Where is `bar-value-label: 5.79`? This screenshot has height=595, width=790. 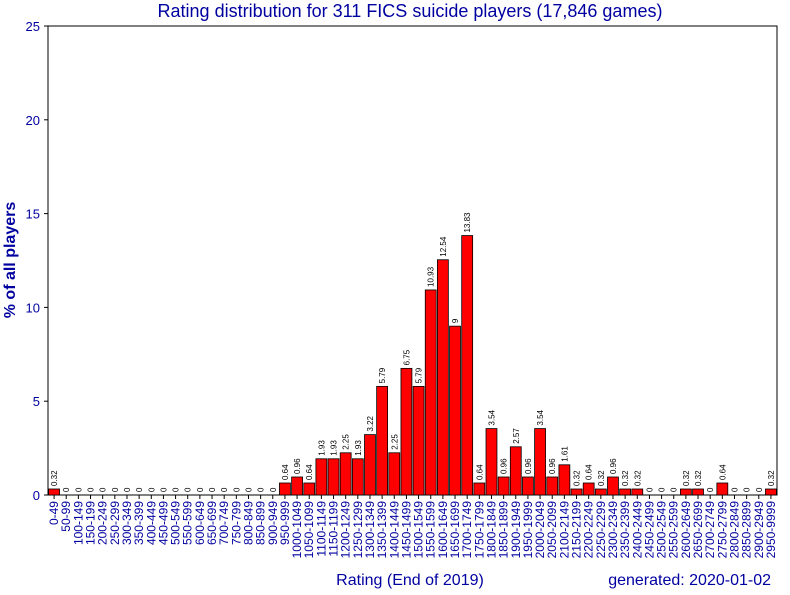 bar-value-label: 5.79 is located at coordinates (382, 375).